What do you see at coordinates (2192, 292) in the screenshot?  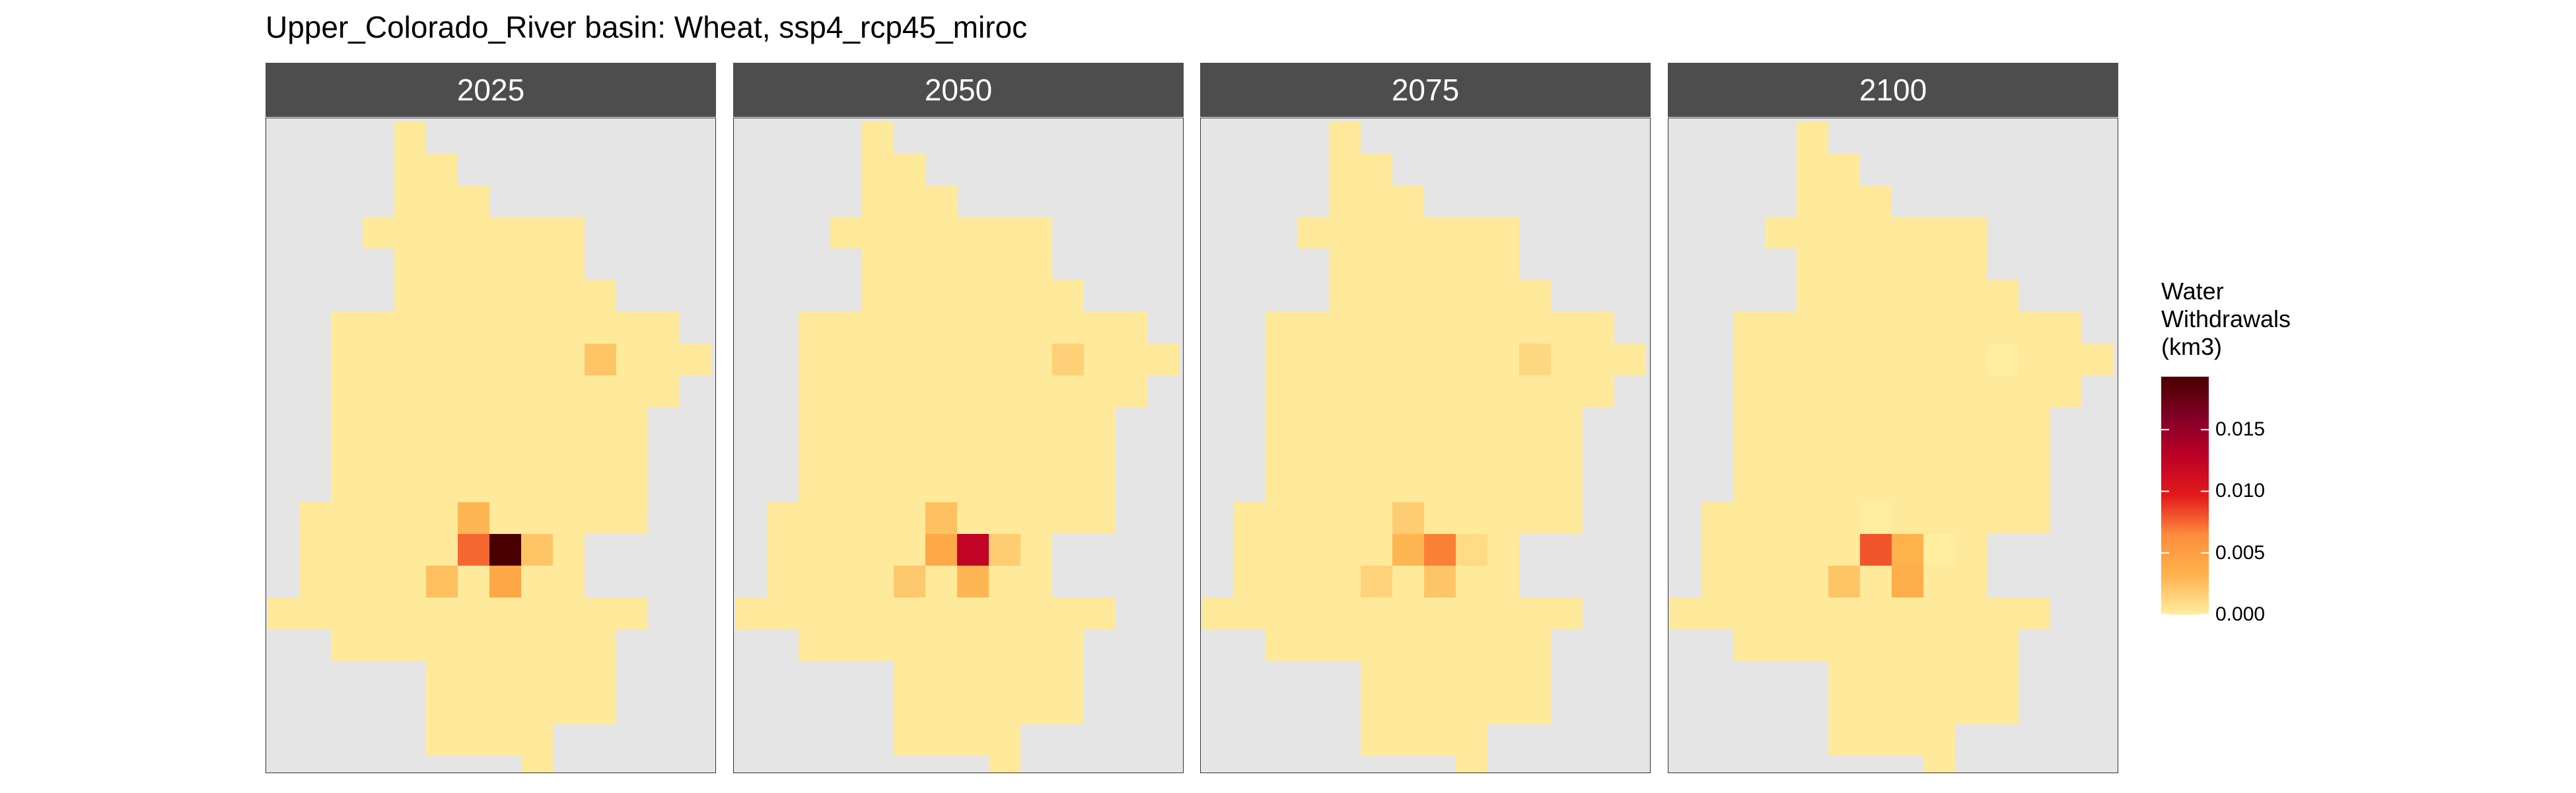 I see `legend-title-line: Water` at bounding box center [2192, 292].